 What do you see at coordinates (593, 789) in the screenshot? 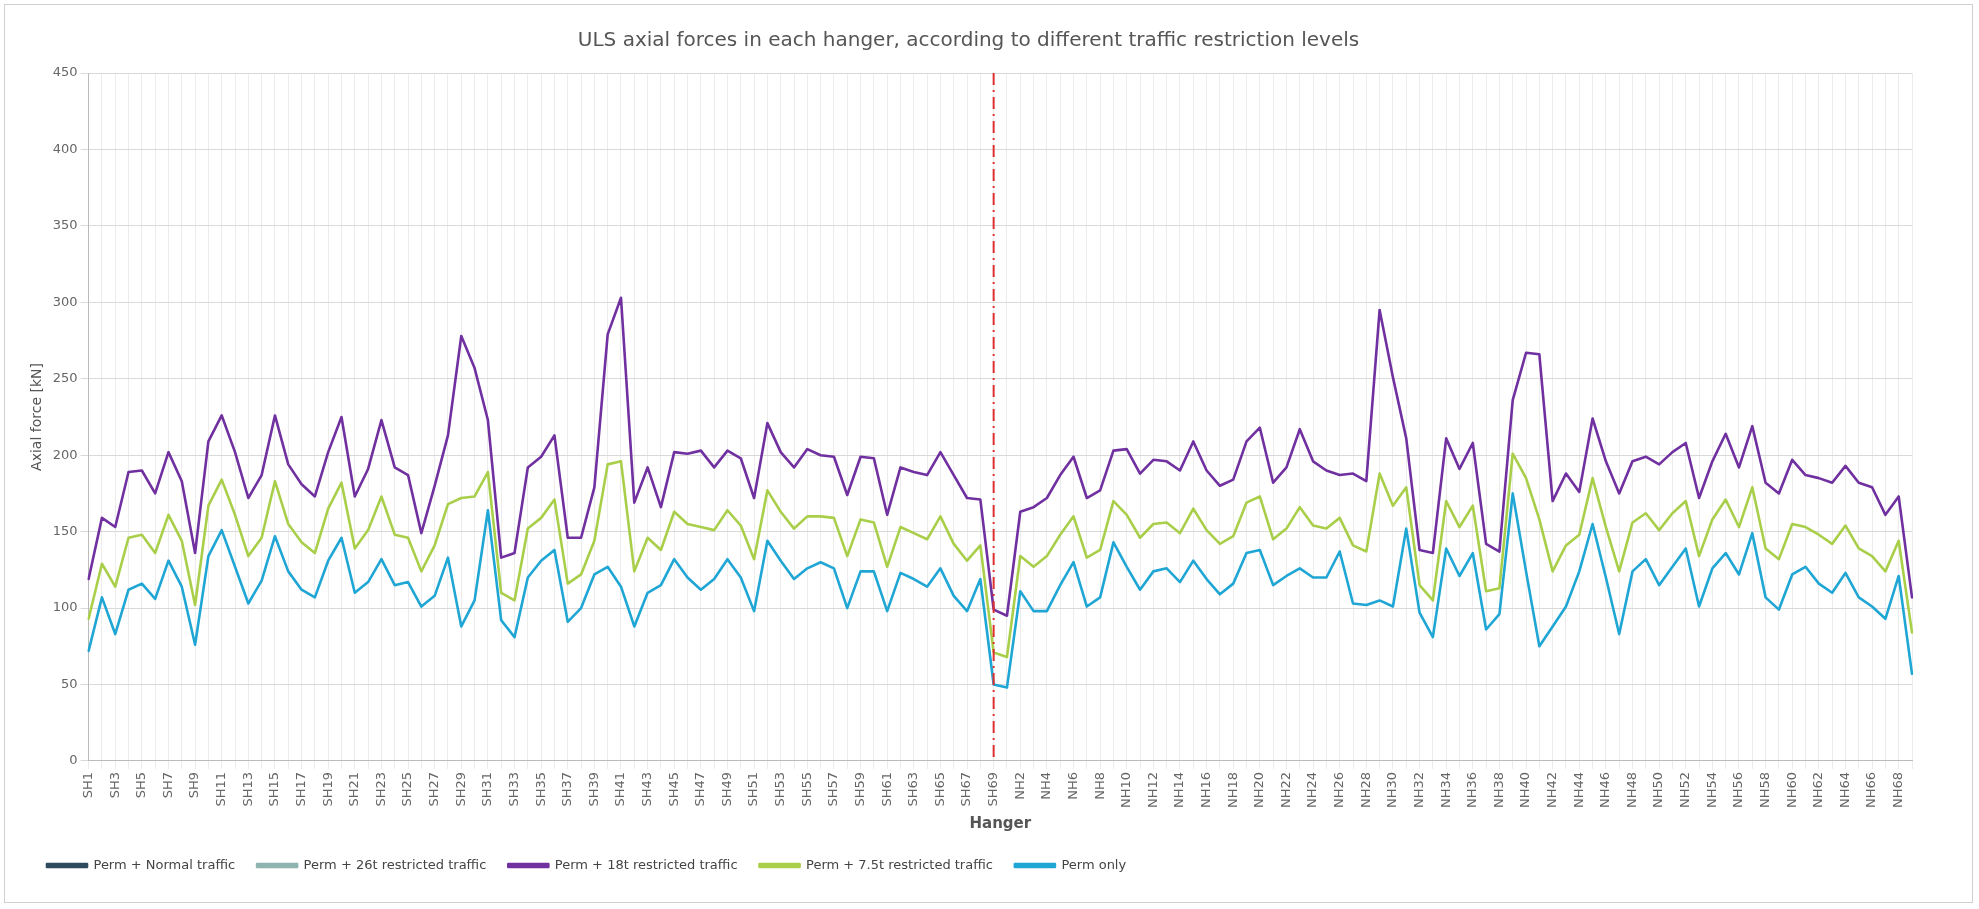
I see `x-tick-label: SH39` at bounding box center [593, 789].